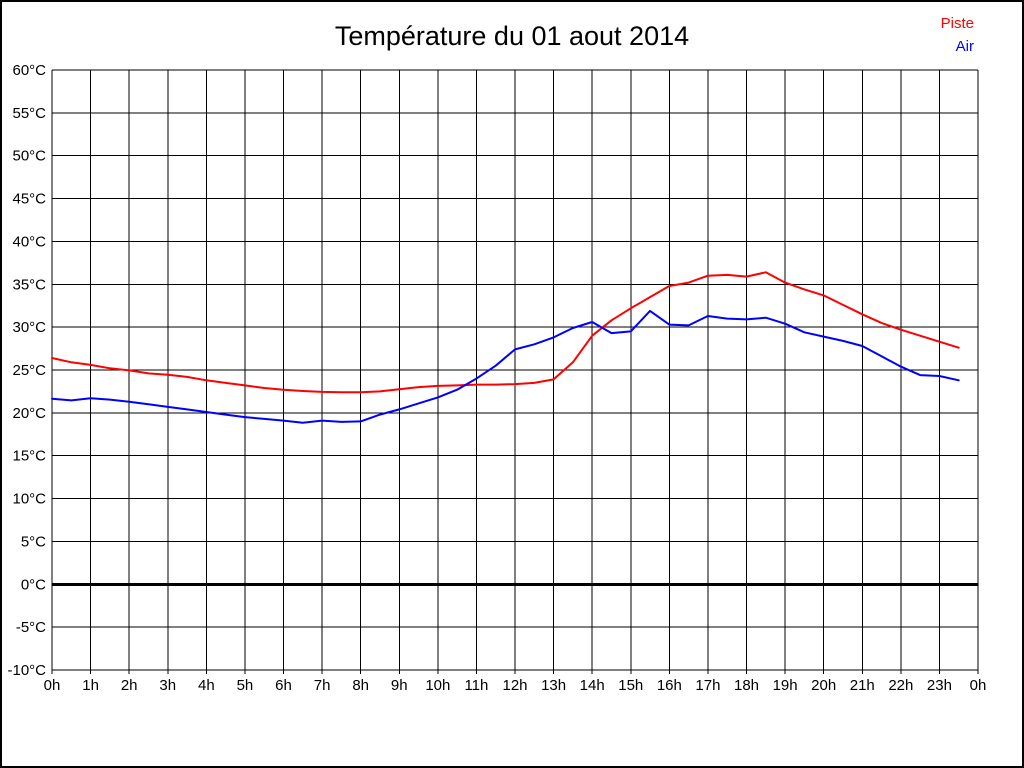  I want to click on x-tick-label: 5h, so click(245, 685).